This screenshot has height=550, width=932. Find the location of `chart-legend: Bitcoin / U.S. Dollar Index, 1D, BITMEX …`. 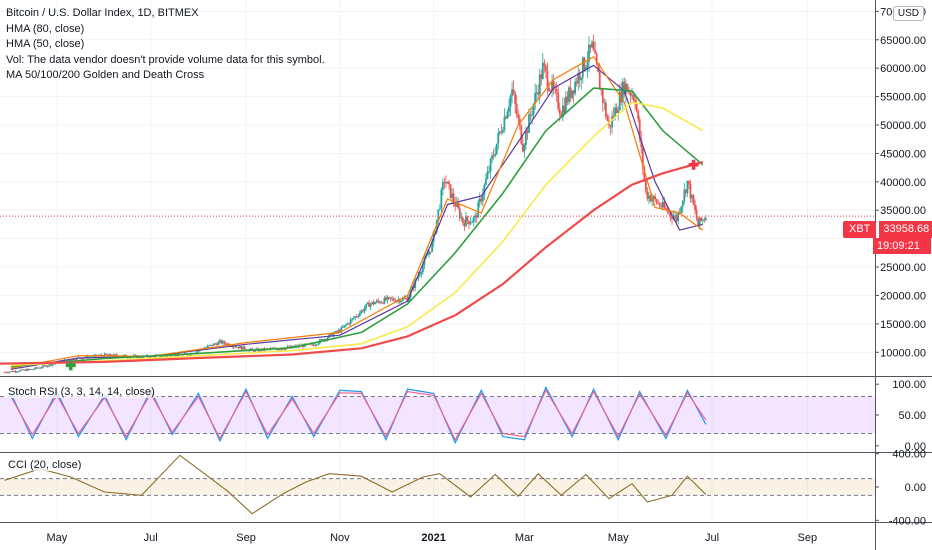

chart-legend: Bitcoin / U.S. Dollar Index, 1D, BITMEX … is located at coordinates (165, 45).